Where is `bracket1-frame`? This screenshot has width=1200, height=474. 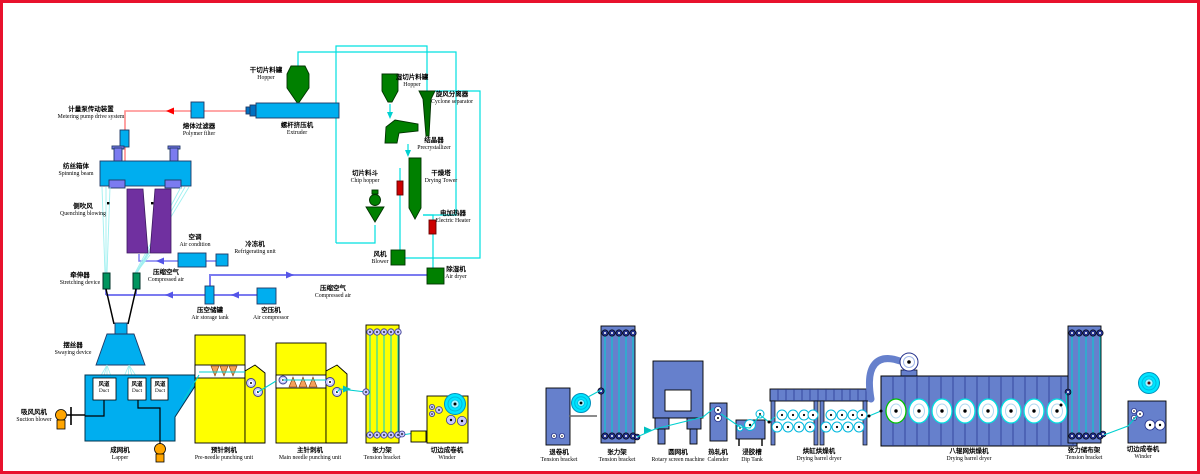
bracket1-frame is located at coordinates (382, 384).